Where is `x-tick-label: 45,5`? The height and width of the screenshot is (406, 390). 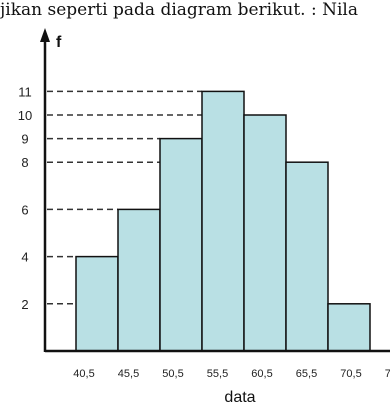 x-tick-label: 45,5 is located at coordinates (128, 374).